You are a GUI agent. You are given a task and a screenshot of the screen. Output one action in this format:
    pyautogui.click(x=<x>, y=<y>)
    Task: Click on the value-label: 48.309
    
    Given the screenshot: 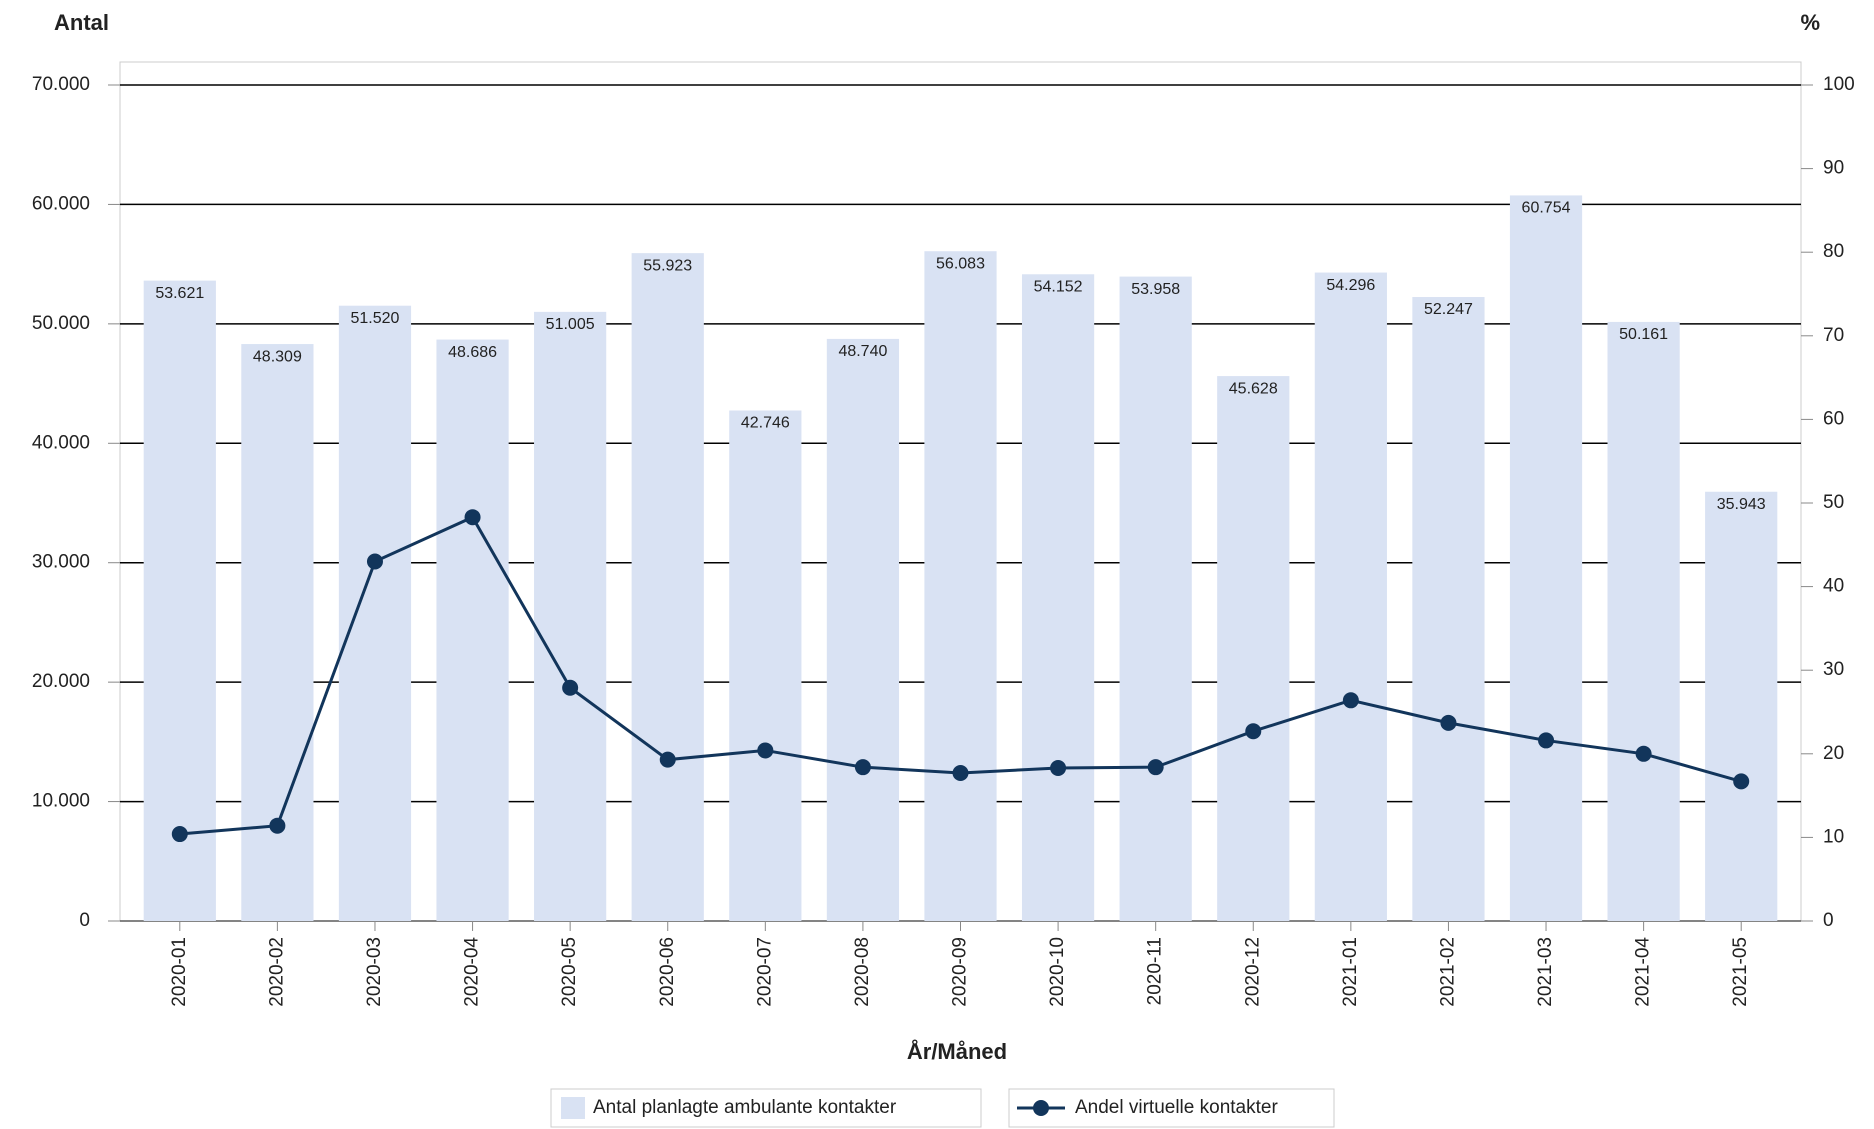 What is the action you would take?
    pyautogui.click(x=277, y=356)
    